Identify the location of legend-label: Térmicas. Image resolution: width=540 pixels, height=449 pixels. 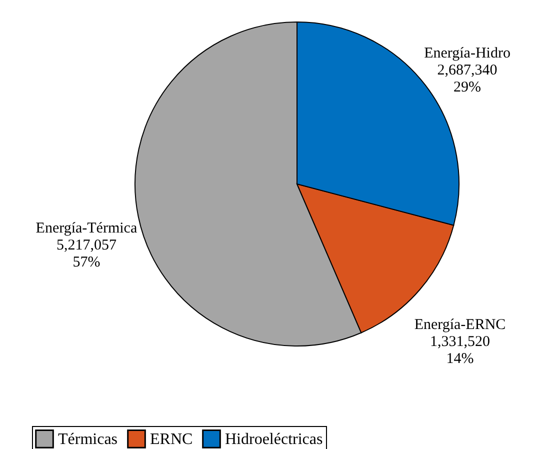
(88, 439).